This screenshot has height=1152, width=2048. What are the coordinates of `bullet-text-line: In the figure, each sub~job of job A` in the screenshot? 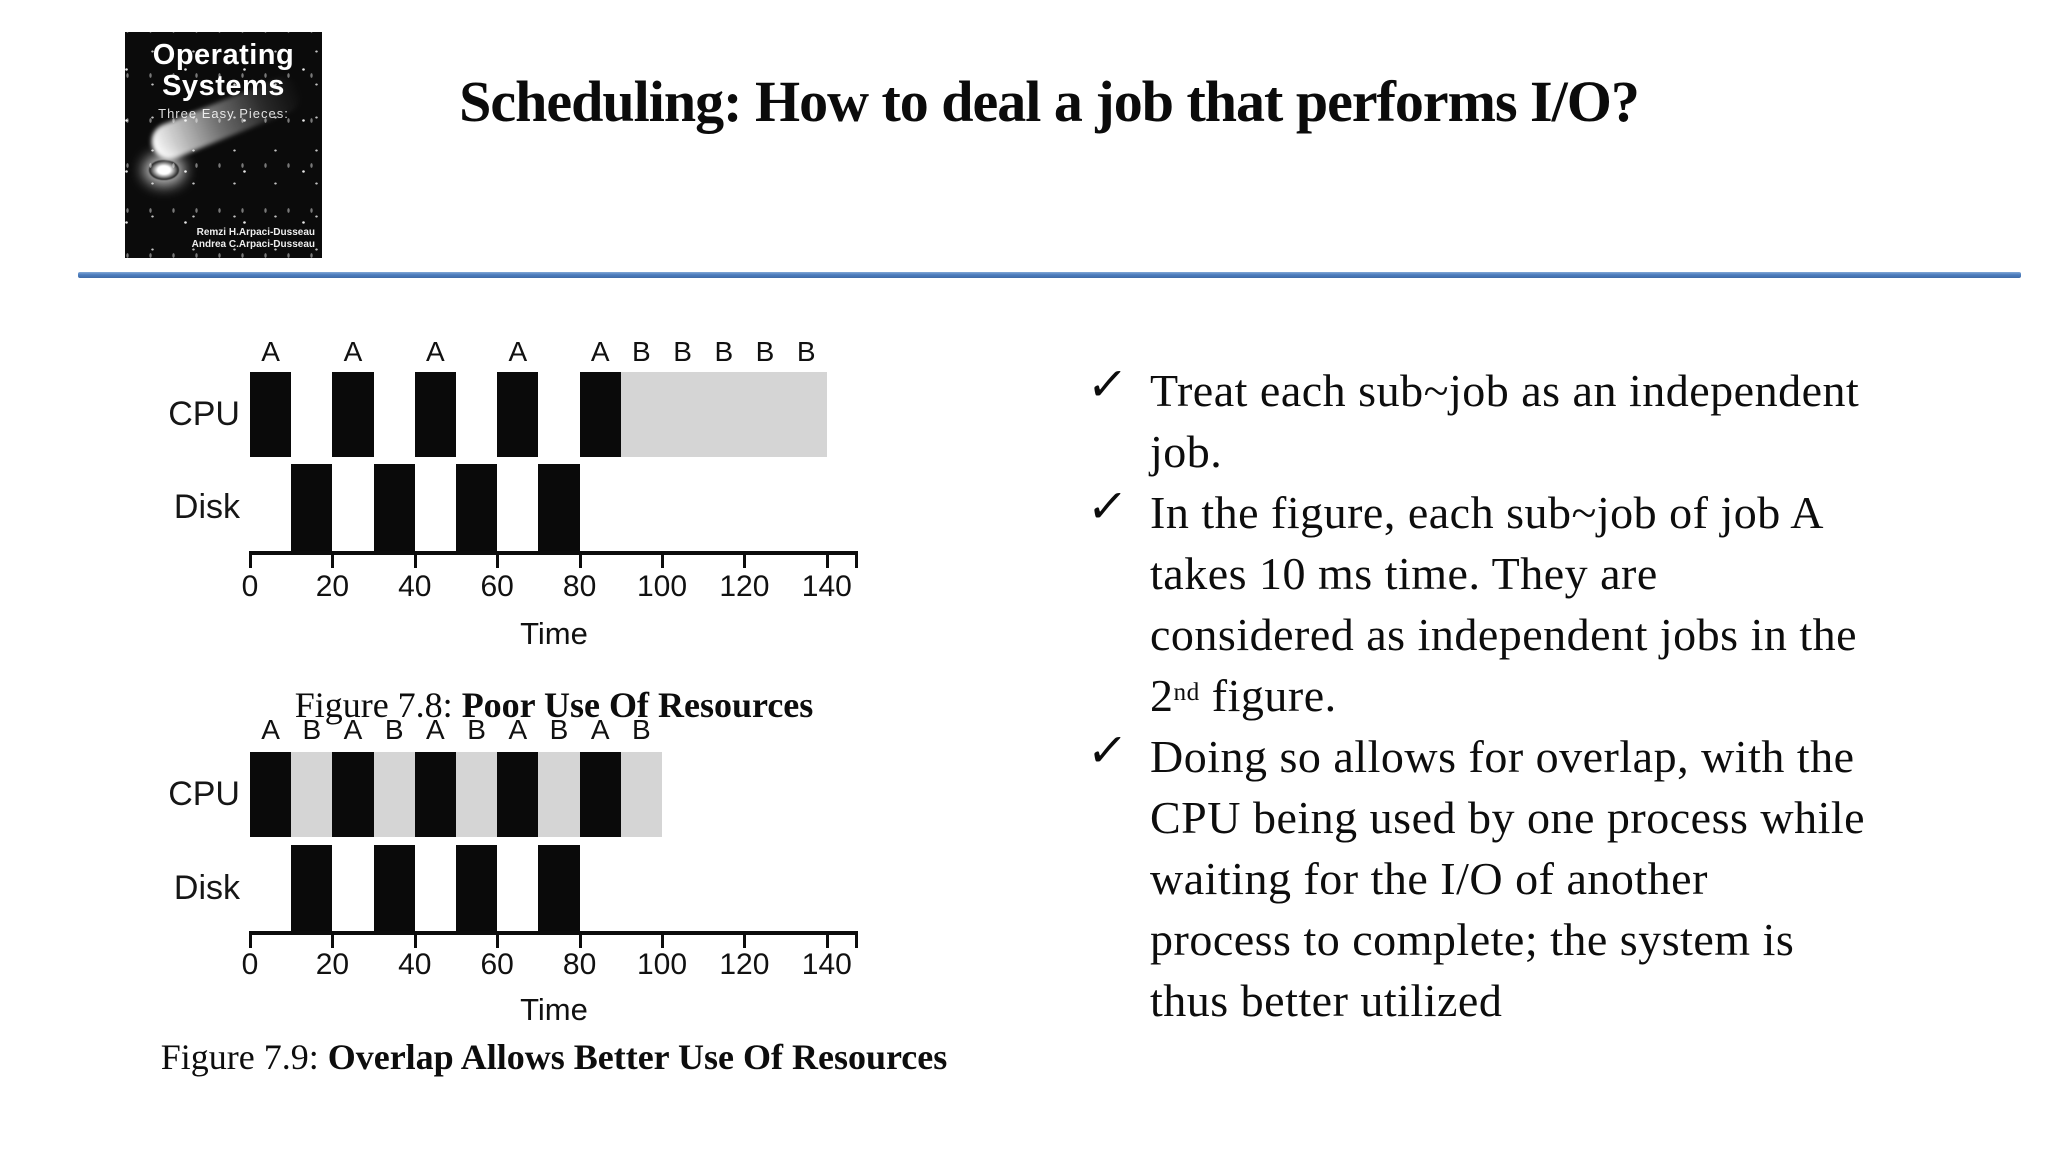 It's located at (1487, 512).